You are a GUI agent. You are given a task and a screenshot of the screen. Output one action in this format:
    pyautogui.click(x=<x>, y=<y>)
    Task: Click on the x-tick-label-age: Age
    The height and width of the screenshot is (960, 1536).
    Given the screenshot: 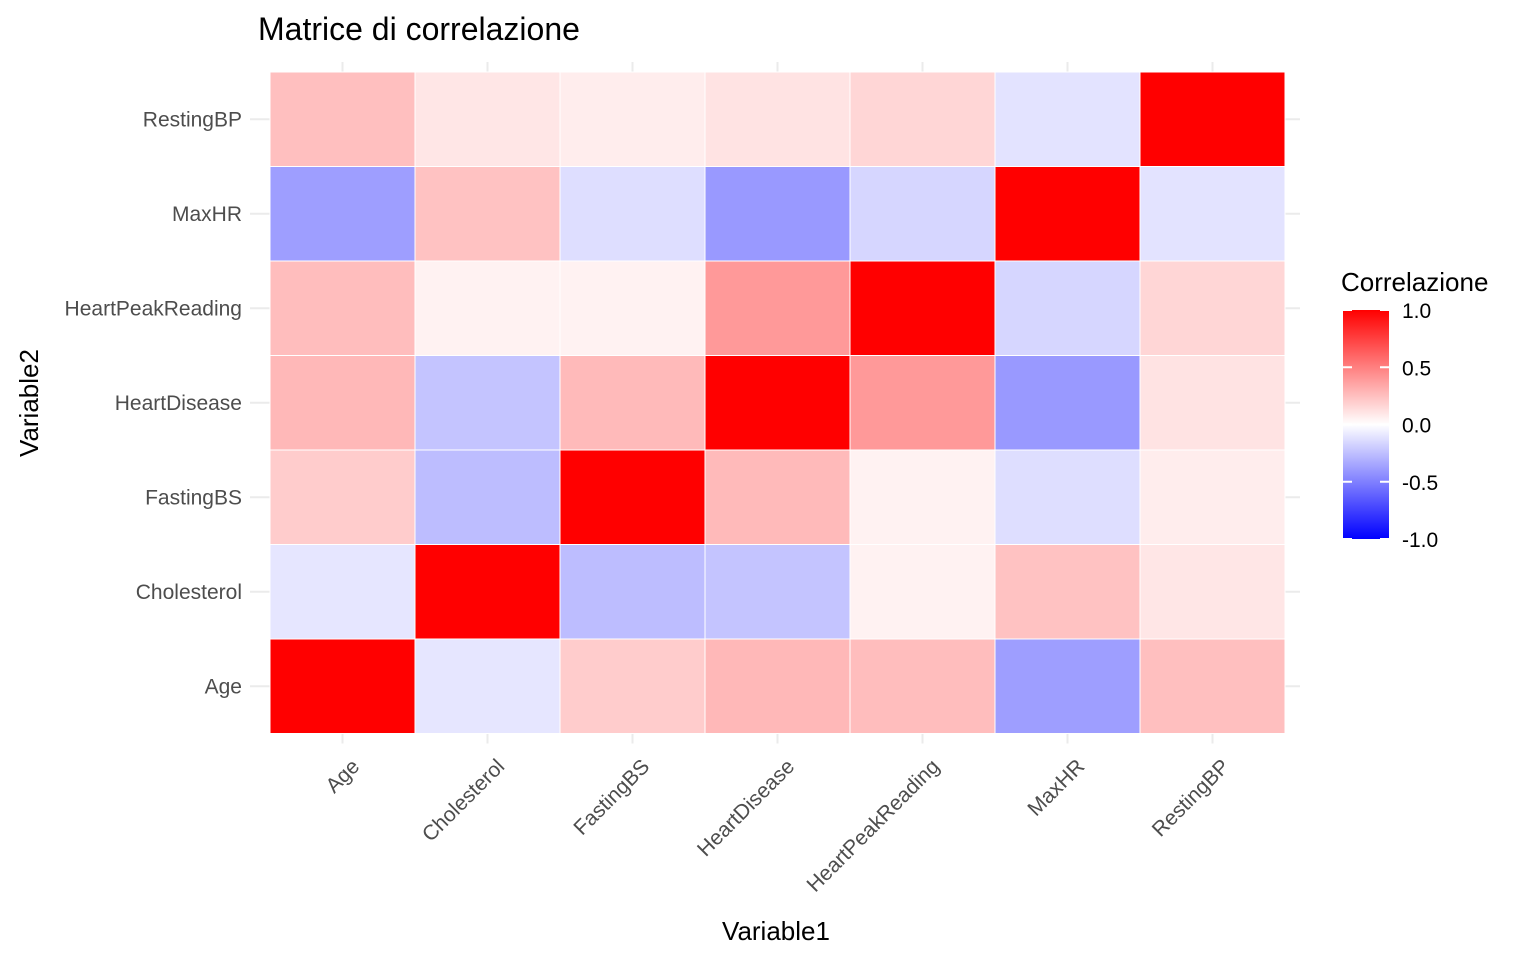 What is the action you would take?
    pyautogui.click(x=343, y=776)
    